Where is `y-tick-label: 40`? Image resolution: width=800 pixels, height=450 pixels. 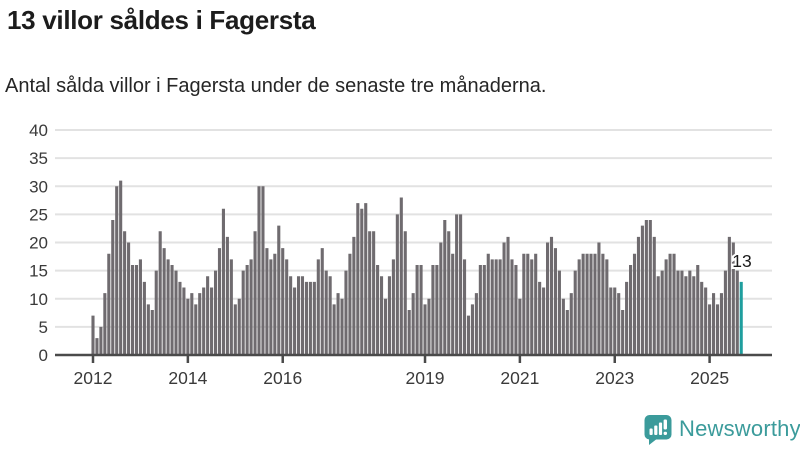
y-tick-label: 40 is located at coordinates (38, 130).